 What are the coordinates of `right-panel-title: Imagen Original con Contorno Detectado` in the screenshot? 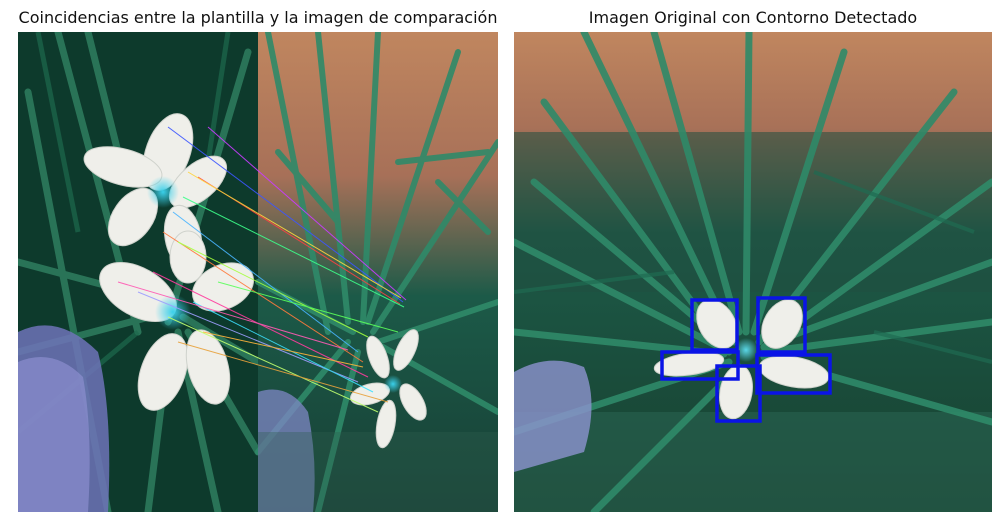 It's located at (753, 17).